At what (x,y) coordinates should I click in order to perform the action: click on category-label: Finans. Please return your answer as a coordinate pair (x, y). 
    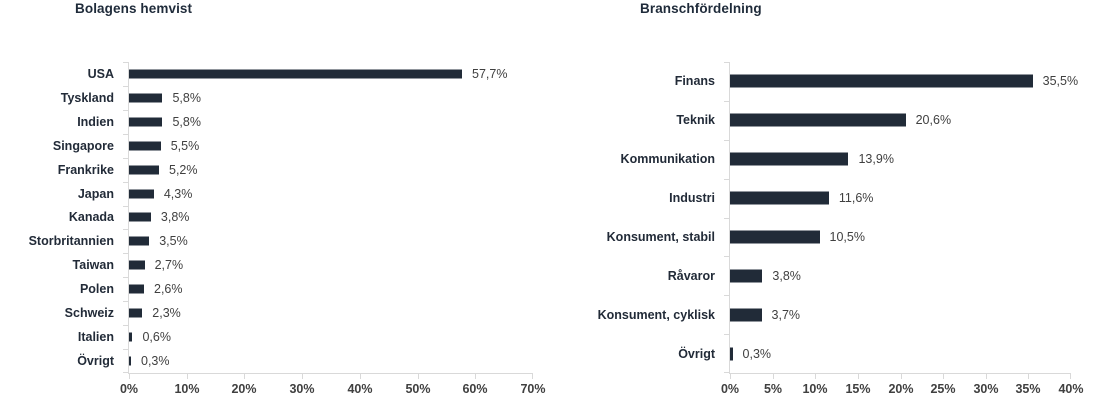
    Looking at the image, I should click on (694, 81).